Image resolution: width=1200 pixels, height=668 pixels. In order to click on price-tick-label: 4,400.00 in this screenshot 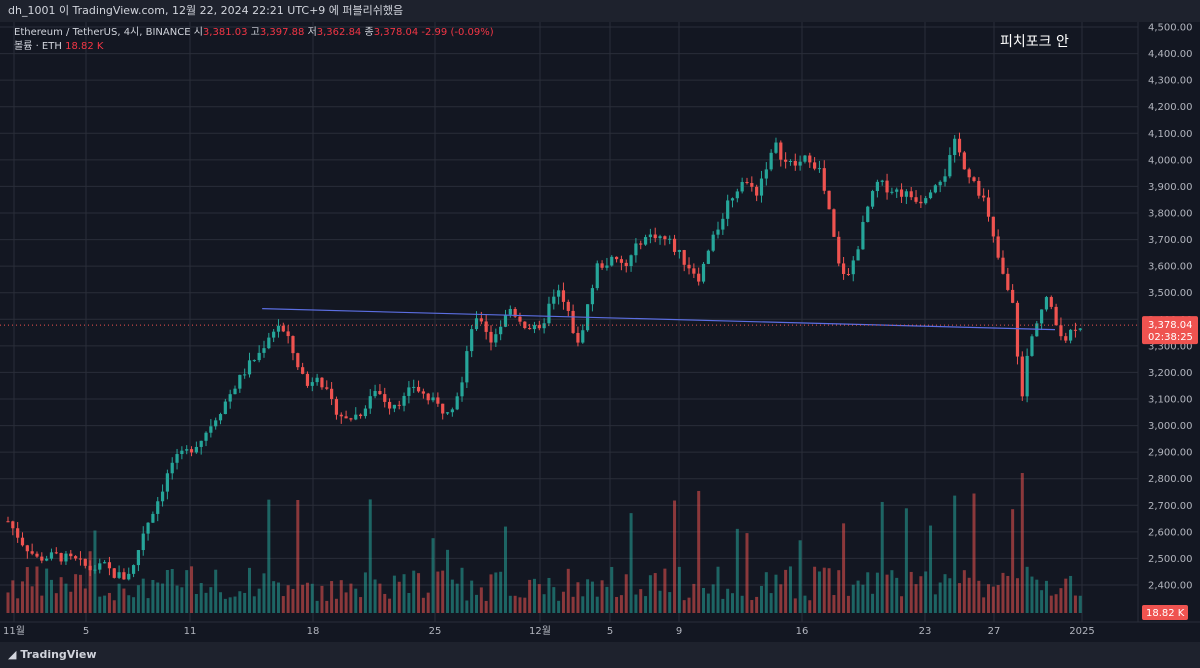, I will do `click(1170, 54)`.